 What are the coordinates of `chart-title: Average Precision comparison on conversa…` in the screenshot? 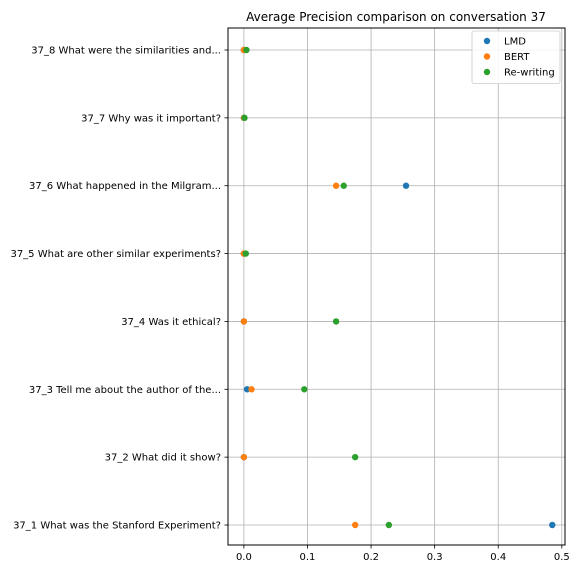 It's located at (396, 17).